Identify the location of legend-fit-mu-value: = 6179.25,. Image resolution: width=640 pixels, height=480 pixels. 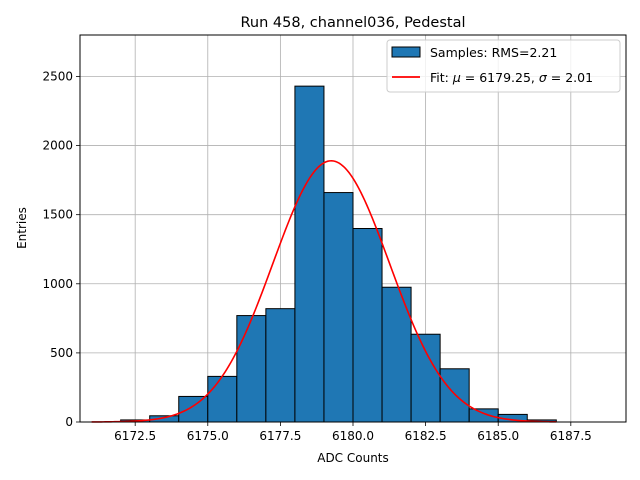
(500, 77).